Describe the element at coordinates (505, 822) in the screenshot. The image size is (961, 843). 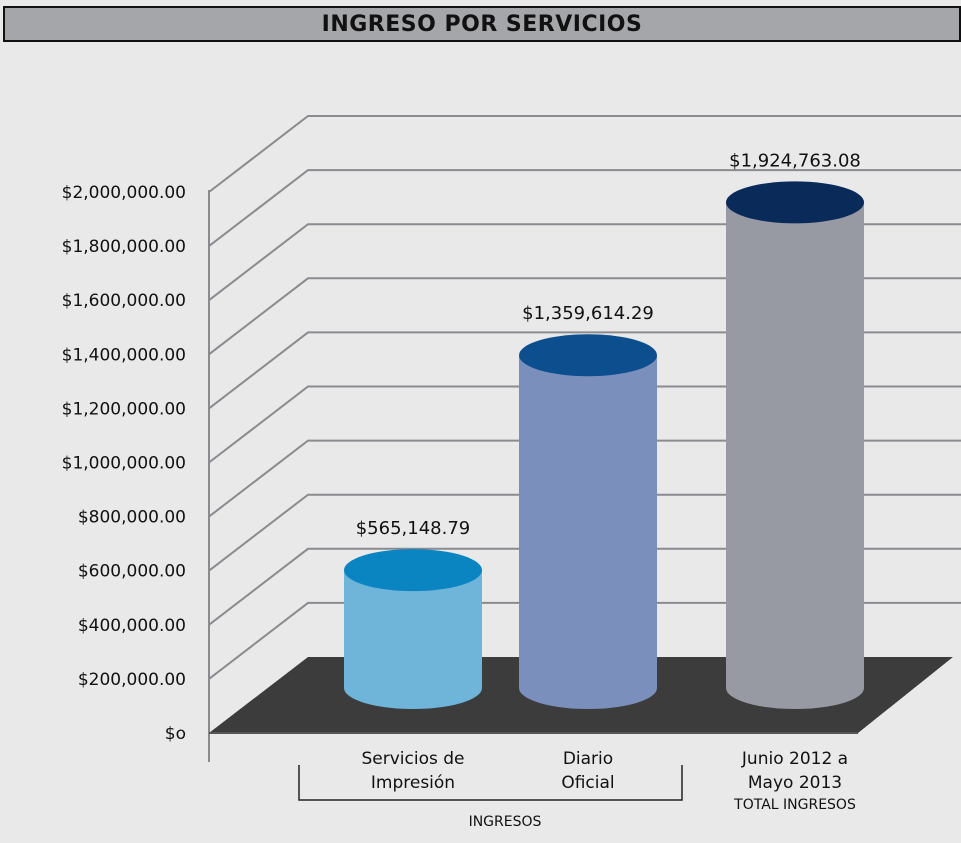
I see `group-label: INGRESOS` at that location.